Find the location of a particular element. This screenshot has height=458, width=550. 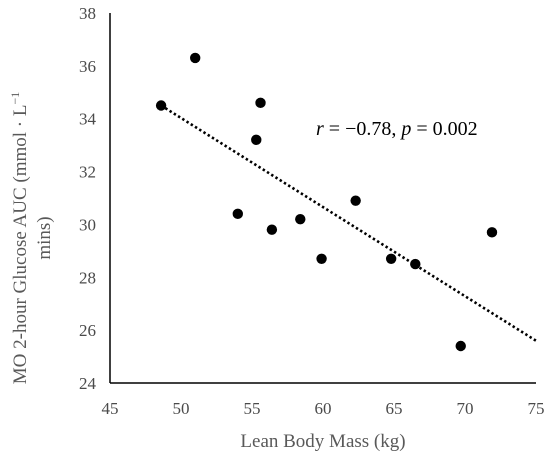

x-tick-labels: 45 50 55 60 65 70 75 is located at coordinates (323, 408).